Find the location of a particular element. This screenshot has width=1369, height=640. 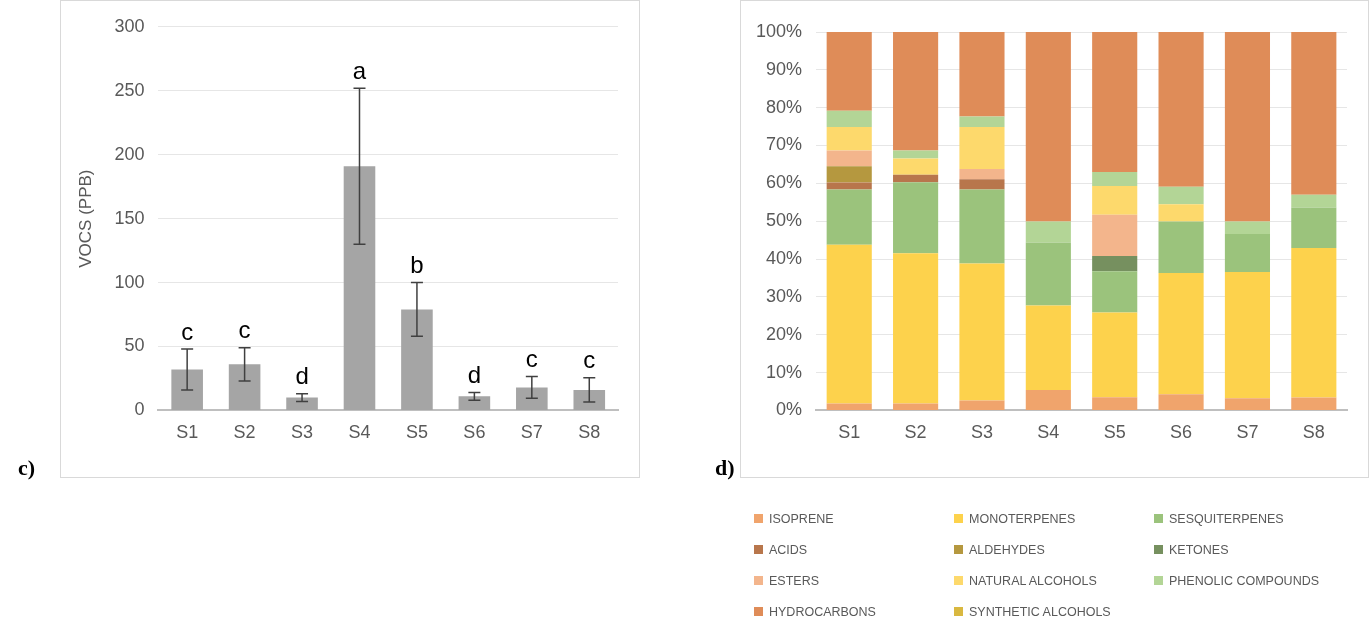

y-tick-label: 50% is located at coordinates (784, 220).